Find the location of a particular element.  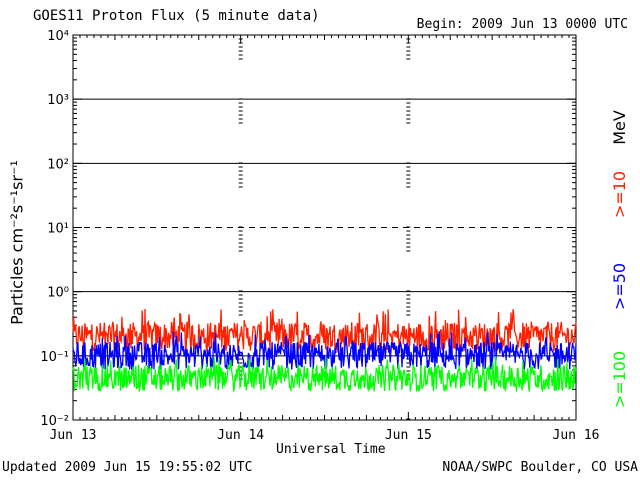

y-tick-label: 10⁻² is located at coordinates (54, 421).